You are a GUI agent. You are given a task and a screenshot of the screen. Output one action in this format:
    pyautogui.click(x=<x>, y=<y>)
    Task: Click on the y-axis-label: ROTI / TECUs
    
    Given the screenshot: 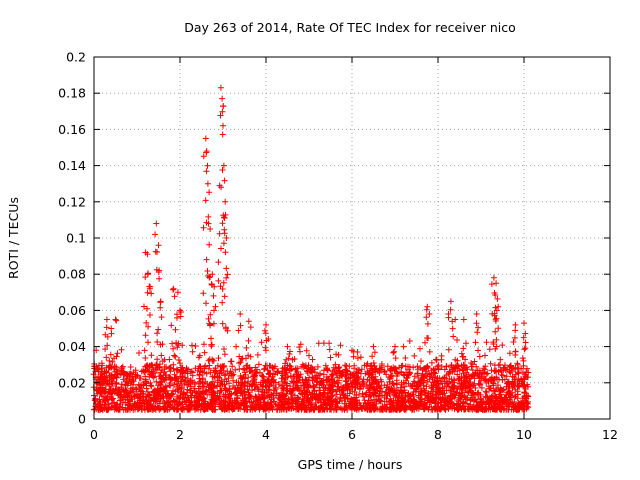 What is the action you would take?
    pyautogui.click(x=13, y=238)
    